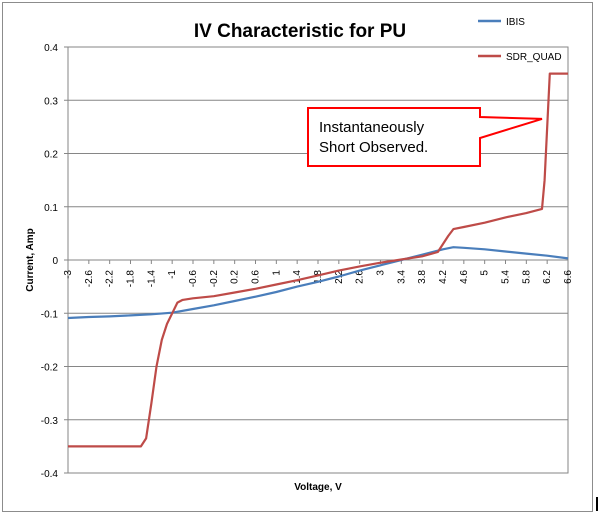  I want to click on callout-box, so click(425, 137).